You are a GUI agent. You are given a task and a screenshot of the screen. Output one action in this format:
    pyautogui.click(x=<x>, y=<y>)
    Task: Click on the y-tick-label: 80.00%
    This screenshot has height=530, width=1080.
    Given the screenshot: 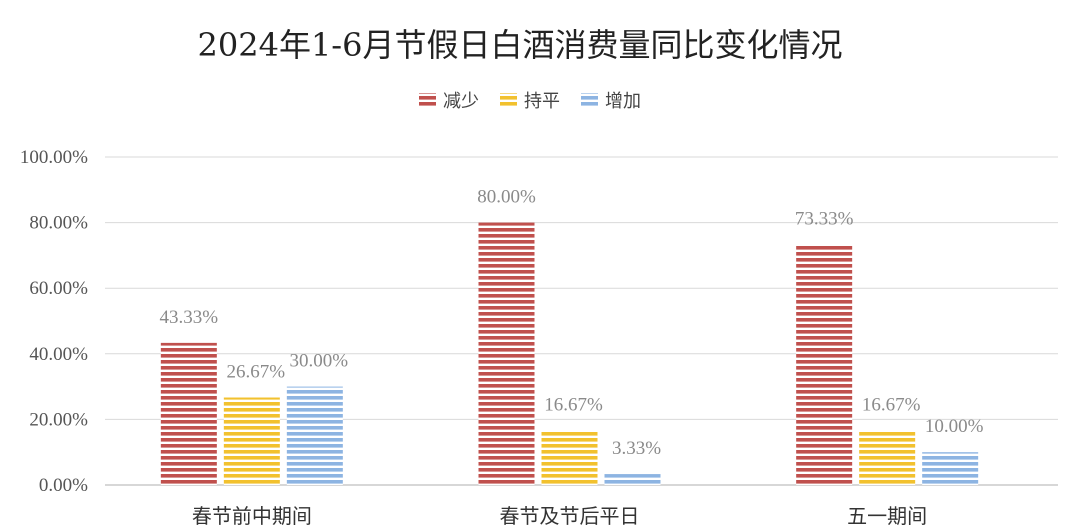 What is the action you would take?
    pyautogui.click(x=58, y=223)
    